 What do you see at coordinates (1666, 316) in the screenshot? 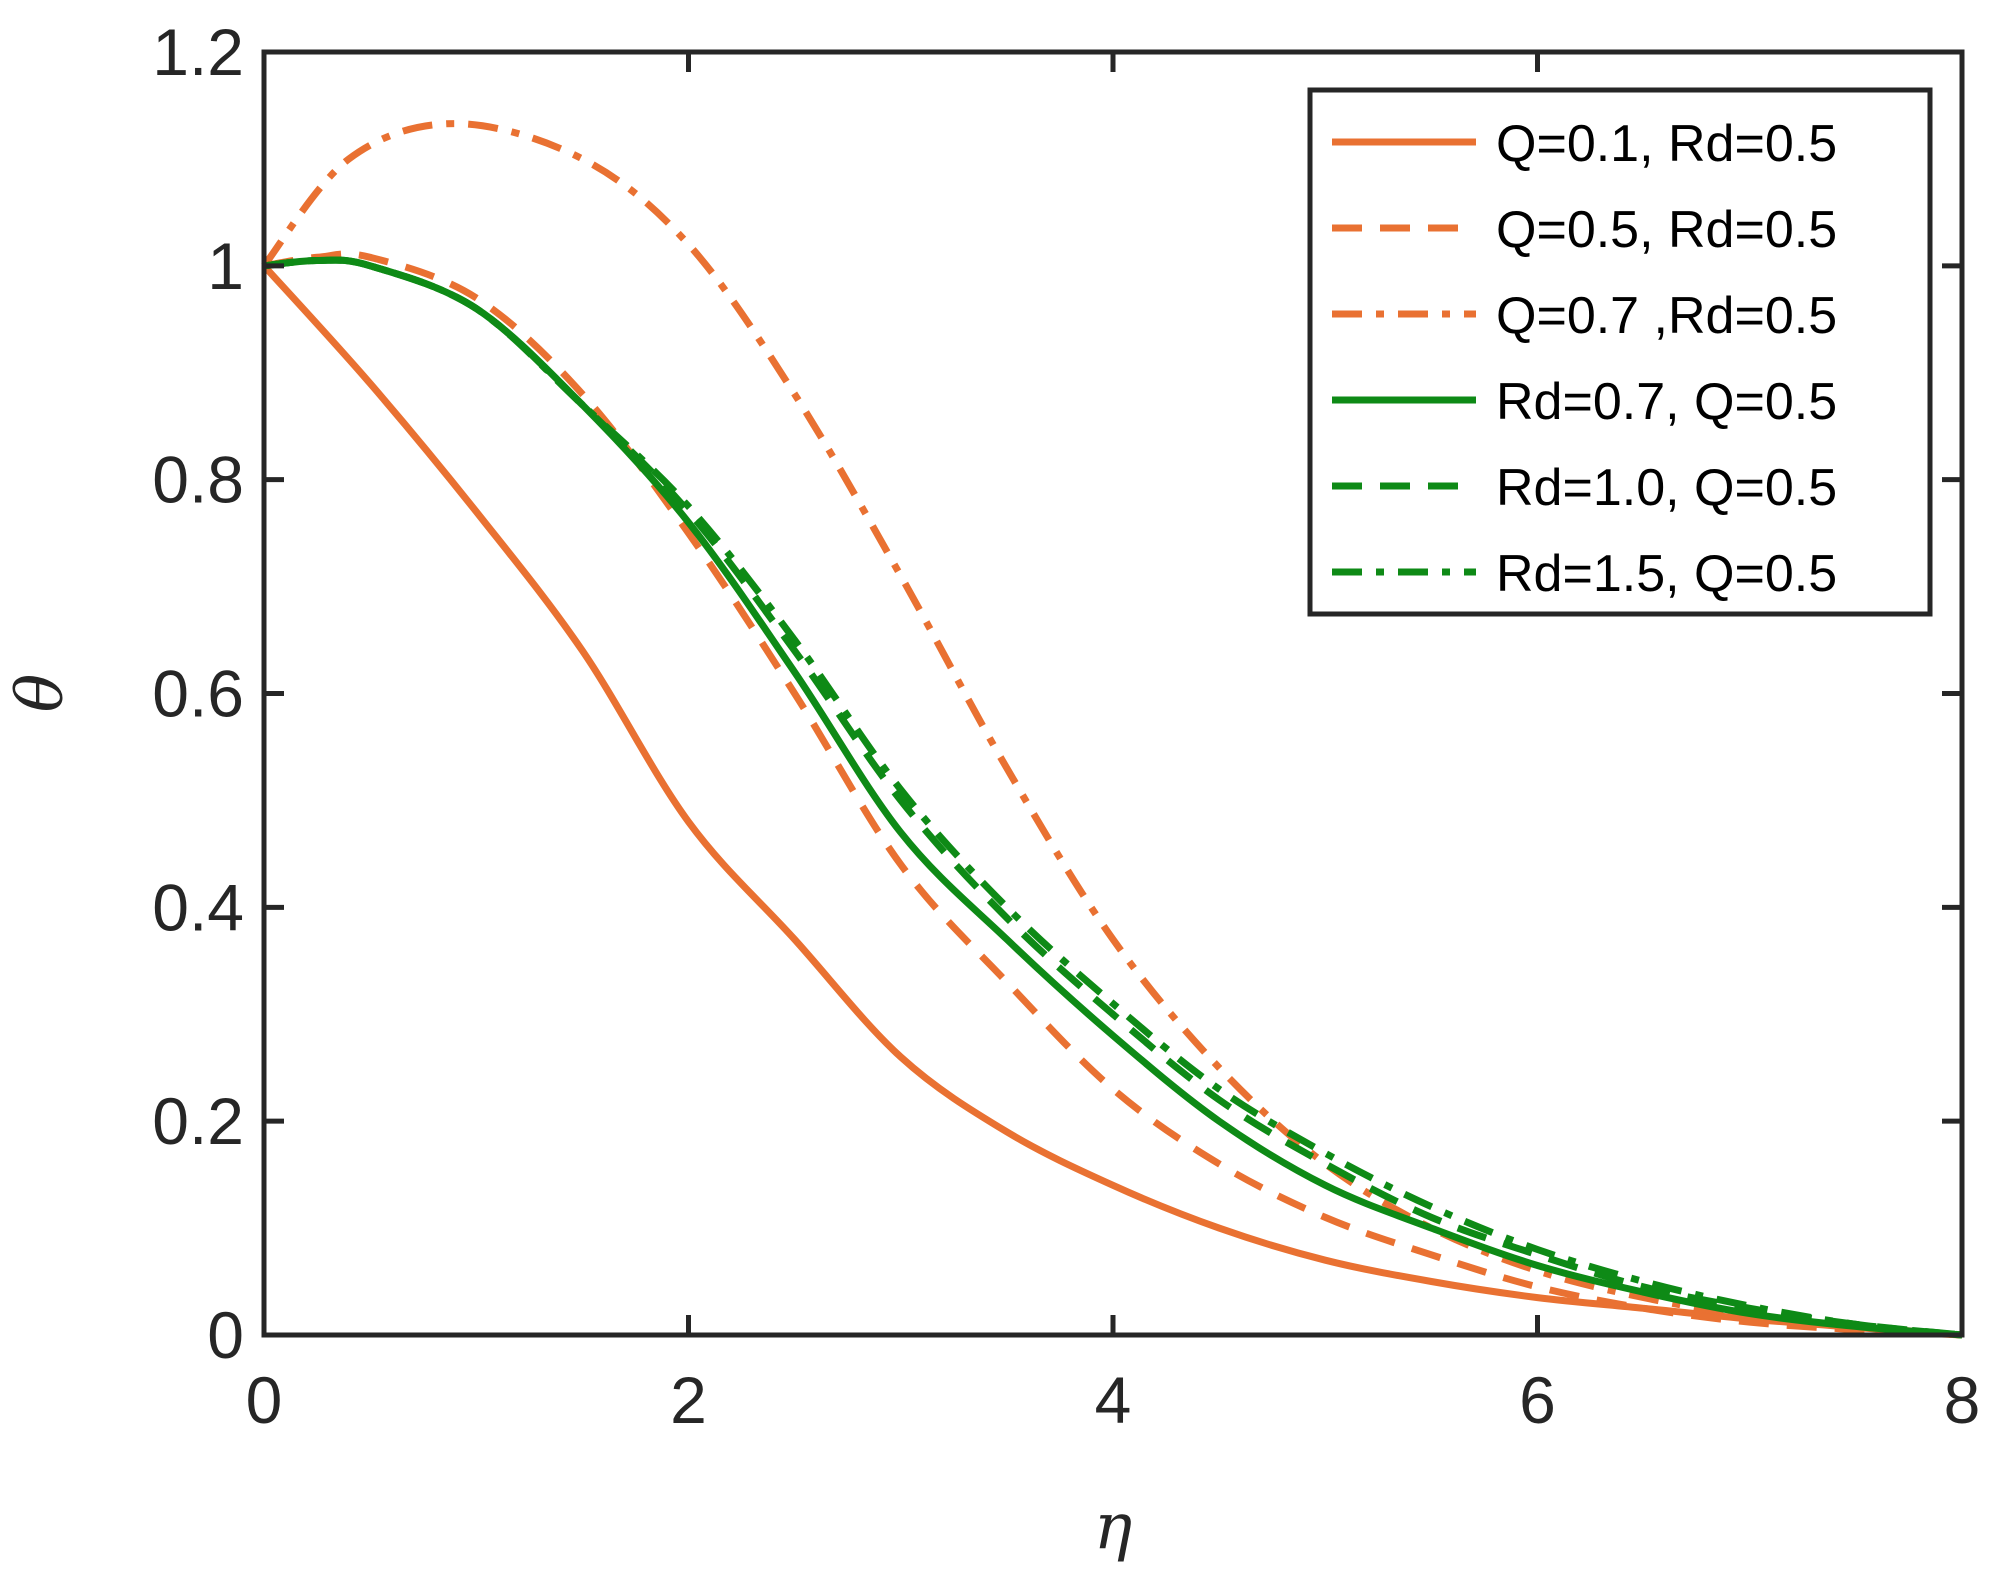
I see `legend-label-3: Q=0.7 ,Rd=0.5` at bounding box center [1666, 316].